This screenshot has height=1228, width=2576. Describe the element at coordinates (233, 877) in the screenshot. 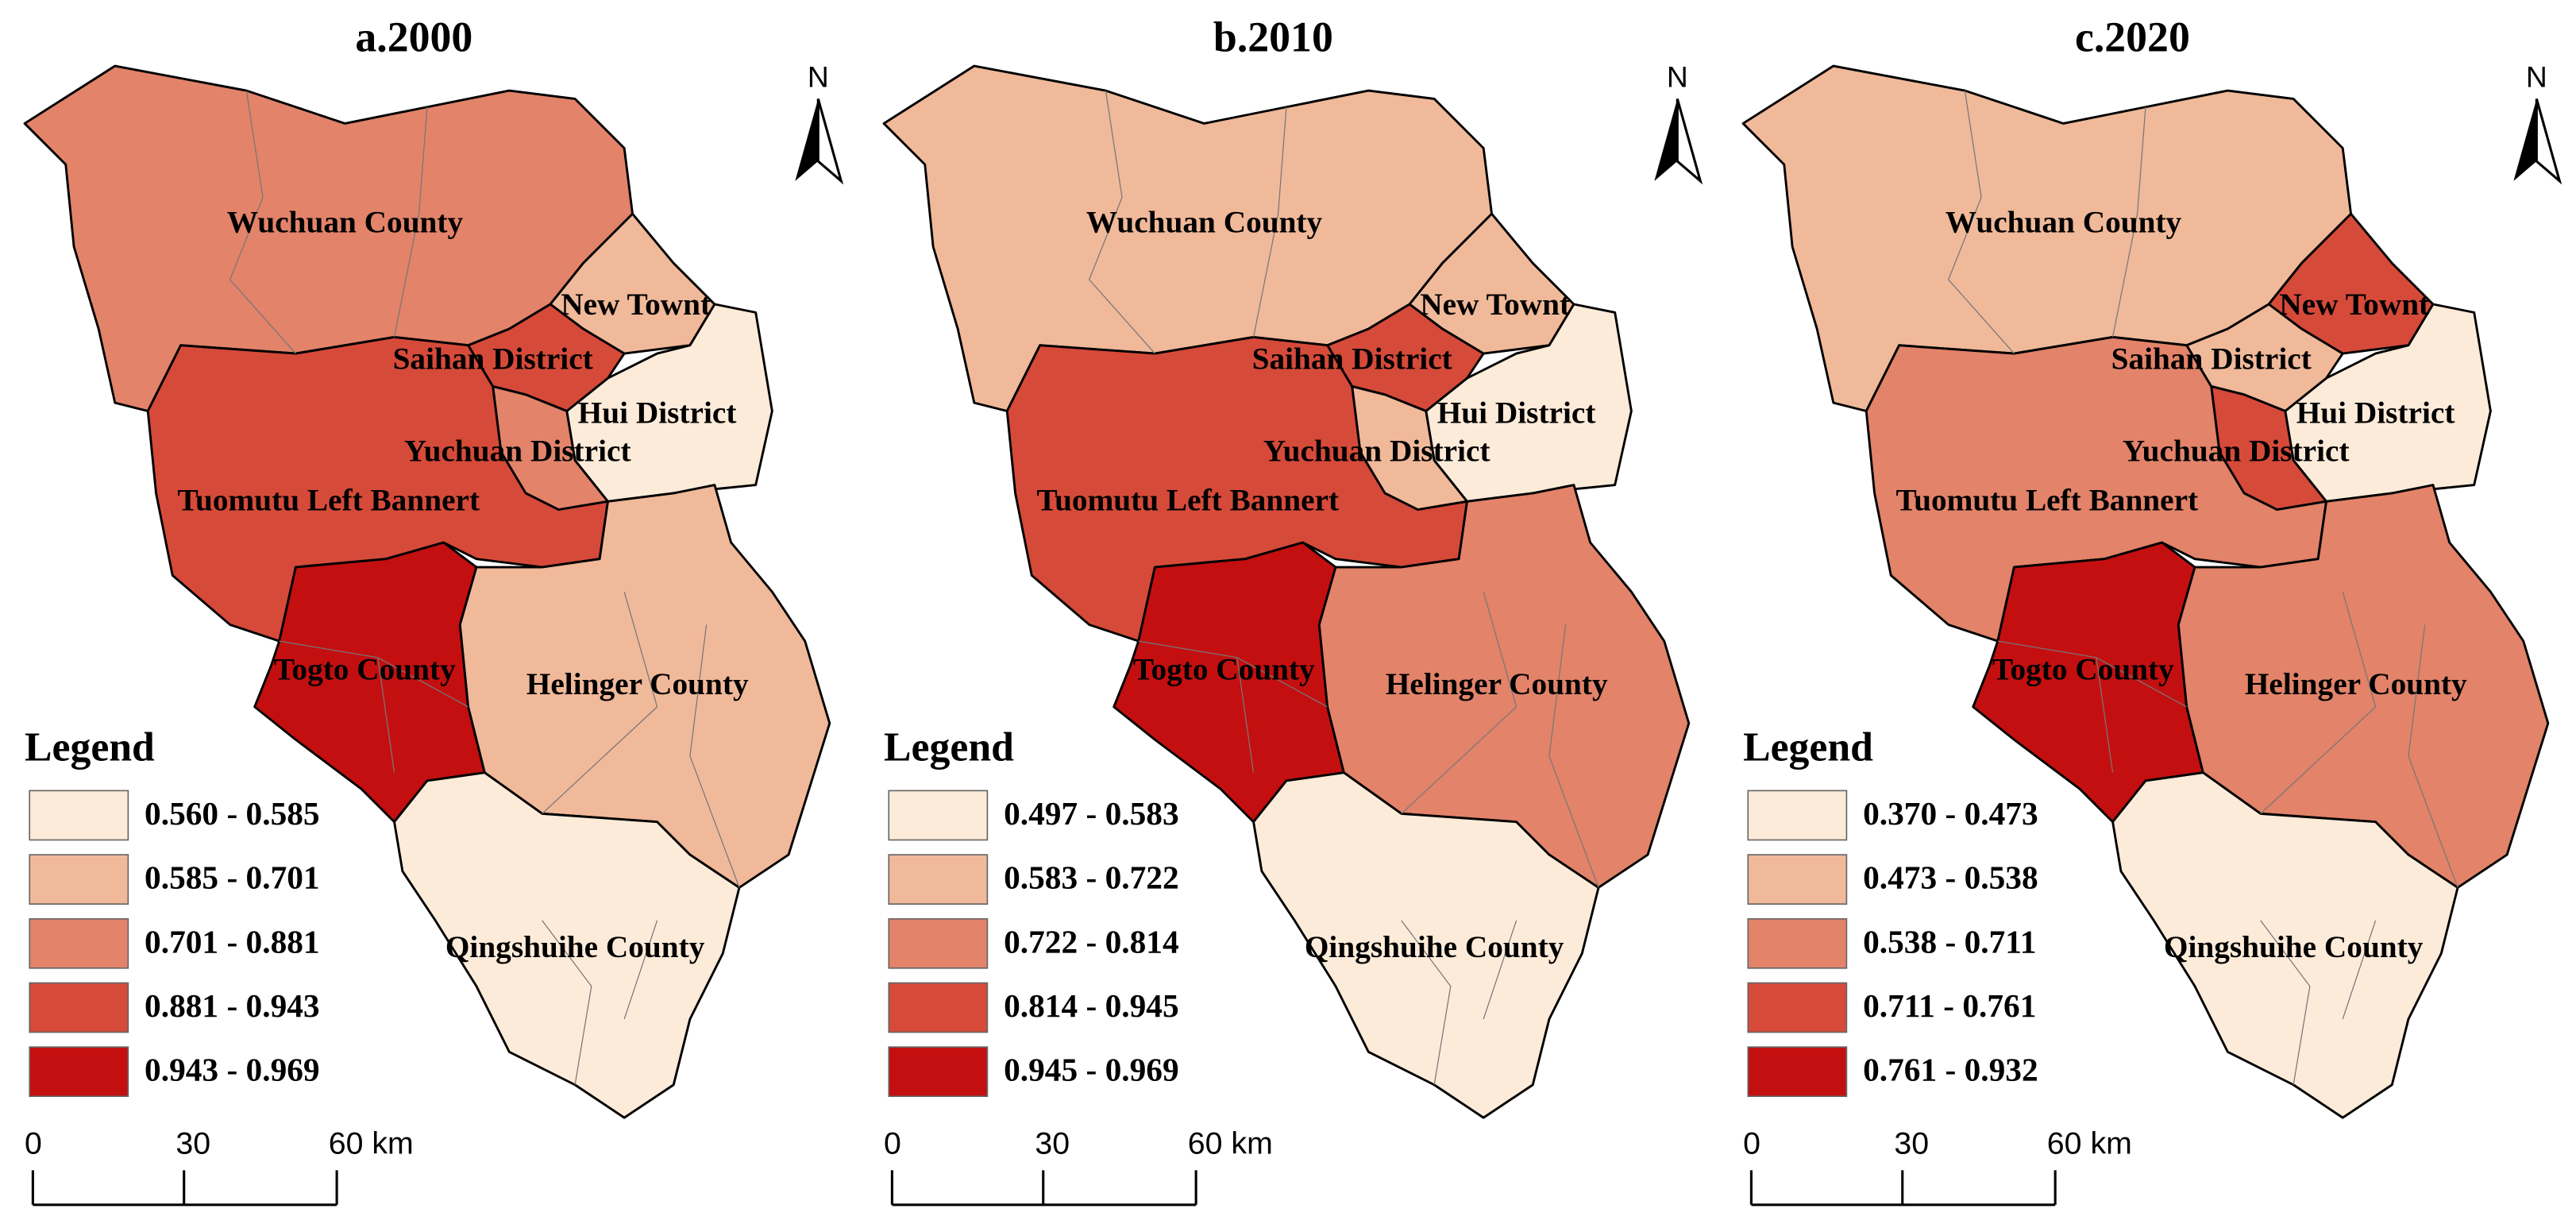

I see `legend-label: 0.585 - 0.701` at that location.